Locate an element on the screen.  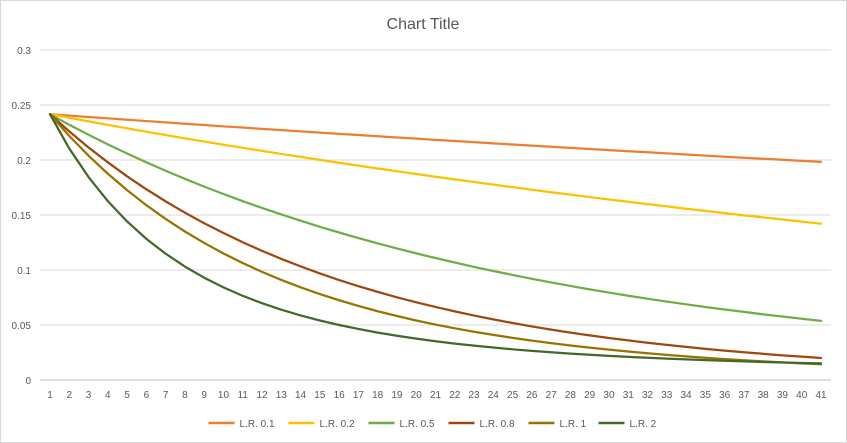
y-tick-label: 0.3 is located at coordinates (24, 51).